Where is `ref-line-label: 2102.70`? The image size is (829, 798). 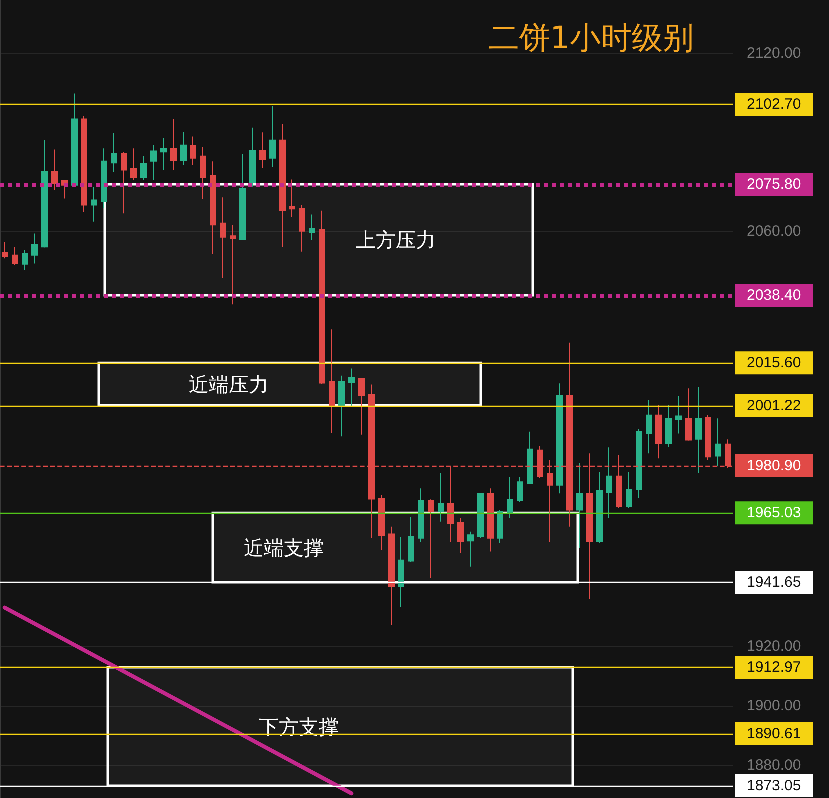
ref-line-label: 2102.70 is located at coordinates (774, 105).